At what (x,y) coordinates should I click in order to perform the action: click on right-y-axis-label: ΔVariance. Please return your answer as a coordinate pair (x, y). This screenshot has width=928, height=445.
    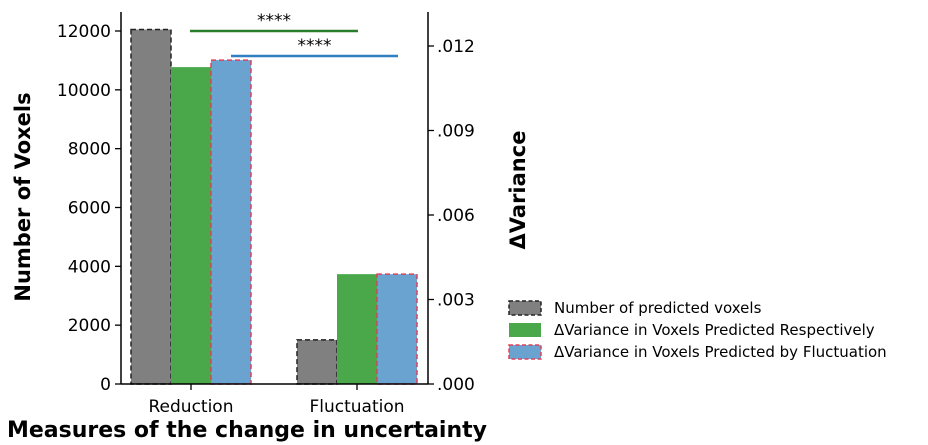
    Looking at the image, I should click on (518, 190).